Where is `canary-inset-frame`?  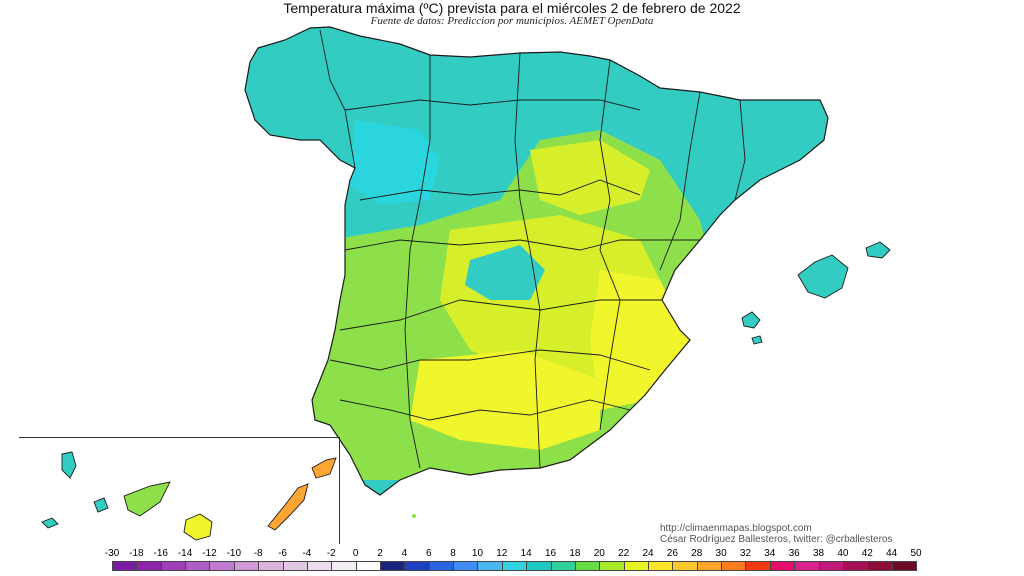 canary-inset-frame is located at coordinates (179, 490).